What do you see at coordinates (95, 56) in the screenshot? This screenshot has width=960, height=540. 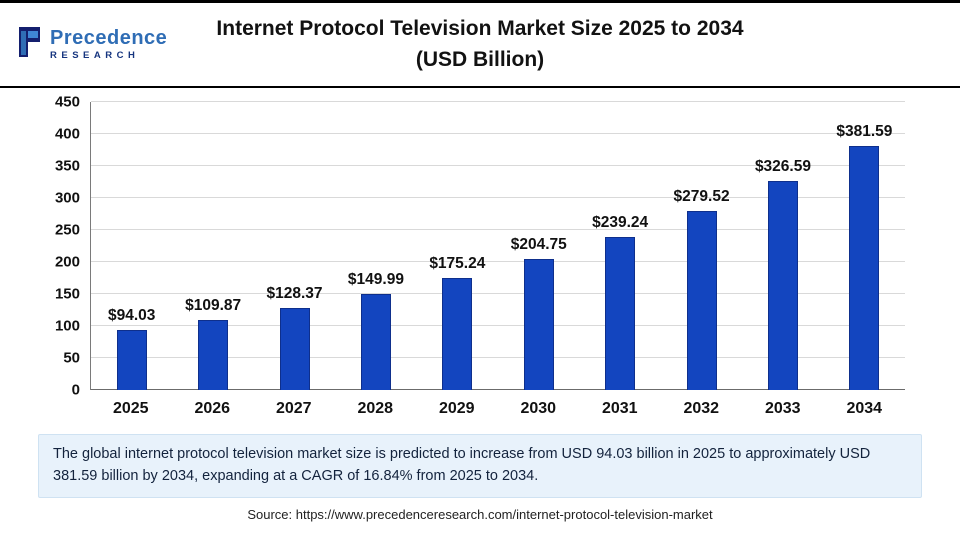 I see `logo-sub-text: RESEARCH` at bounding box center [95, 56].